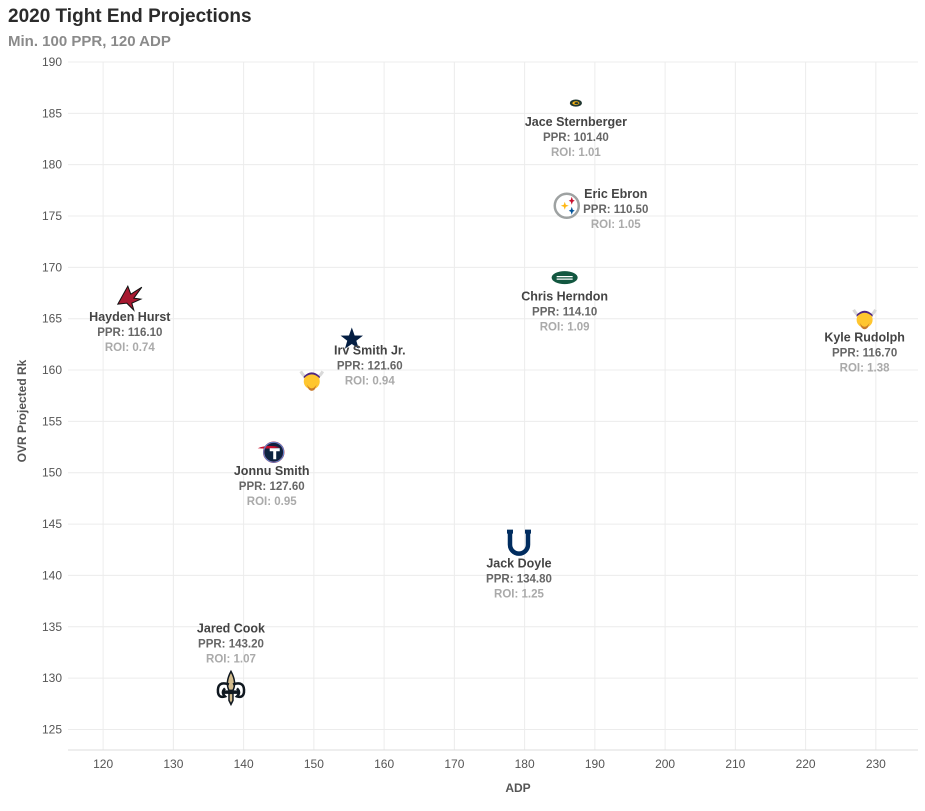 This screenshot has width=925, height=811. What do you see at coordinates (272, 502) in the screenshot?
I see `point-roi-label: ROI: 0.95` at bounding box center [272, 502].